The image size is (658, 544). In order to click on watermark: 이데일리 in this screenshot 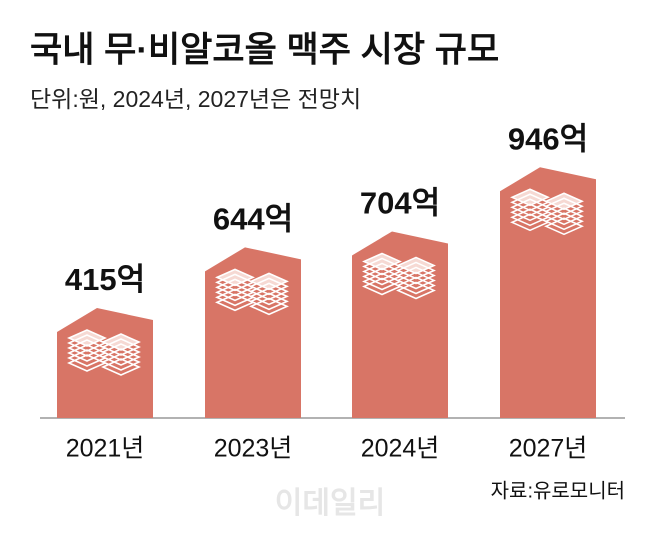, I will do `click(330, 503)`.